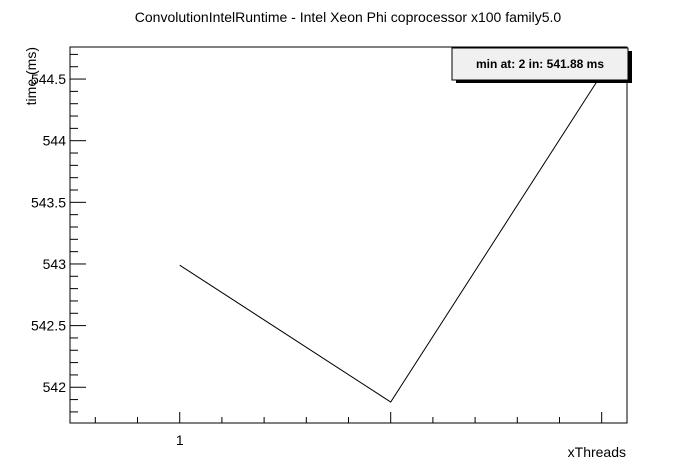 This screenshot has width=696, height=472. I want to click on y-axis-label: time (ms), so click(31, 76).